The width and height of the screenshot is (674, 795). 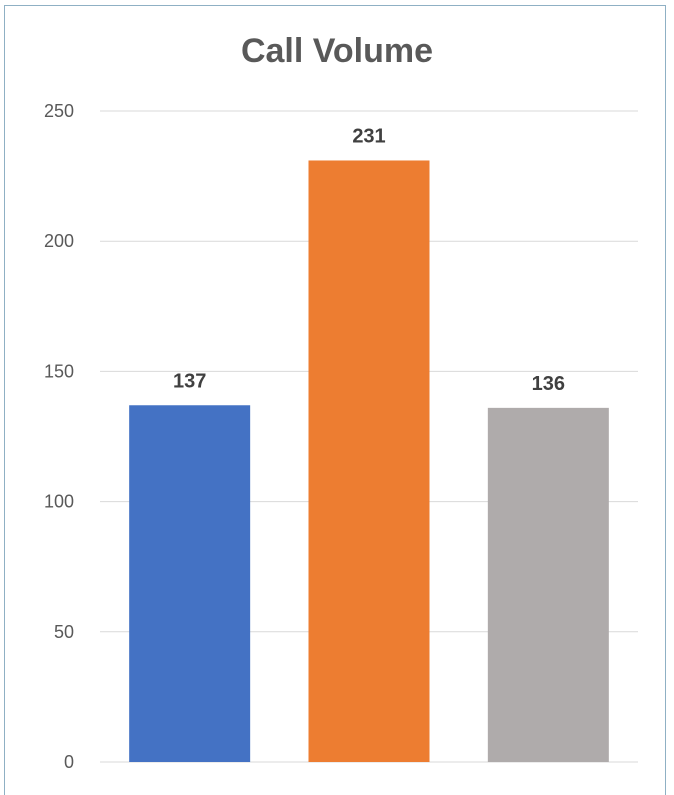 What do you see at coordinates (337, 51) in the screenshot?
I see `chart-title: Call Volume` at bounding box center [337, 51].